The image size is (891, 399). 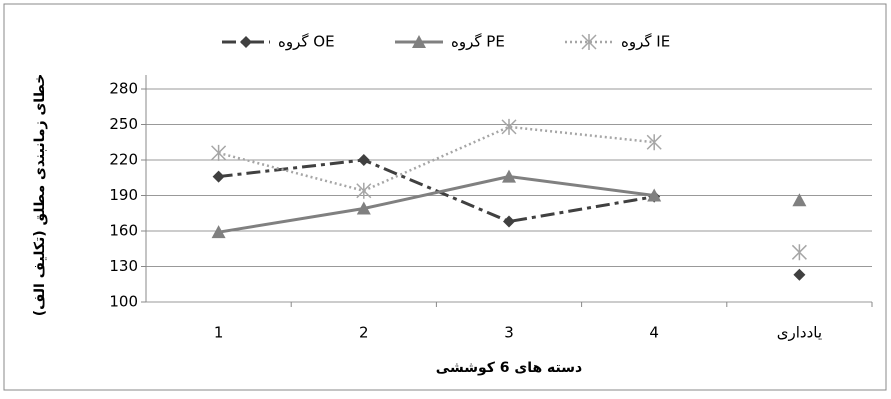 I want to click on y-tick-label: 130, so click(x=123, y=266).